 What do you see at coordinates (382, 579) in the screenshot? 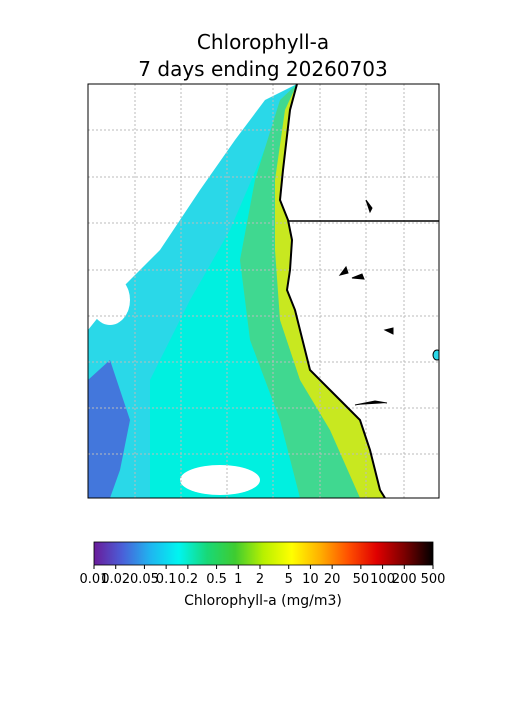
I see `colorbar-tick-label: 100` at bounding box center [382, 579].